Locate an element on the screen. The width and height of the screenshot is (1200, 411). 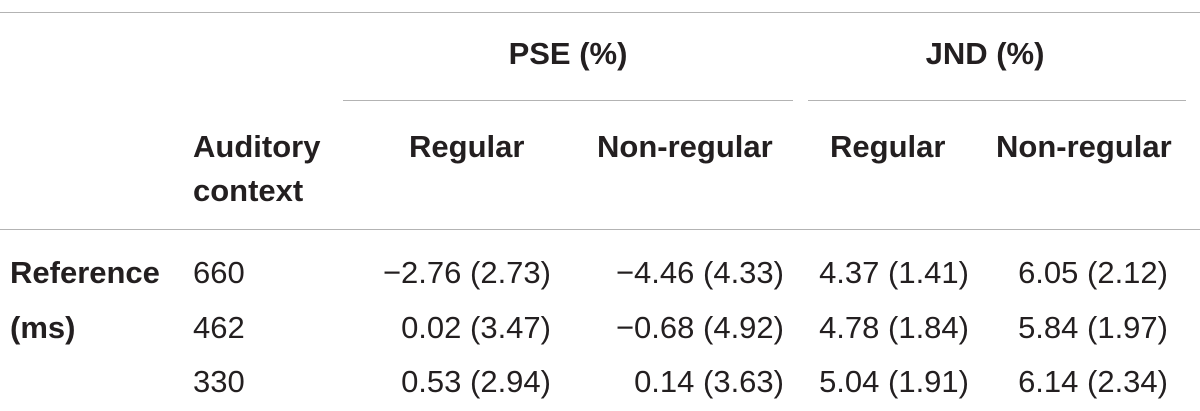
reference-row-label-line1: Reference is located at coordinates (85, 272).